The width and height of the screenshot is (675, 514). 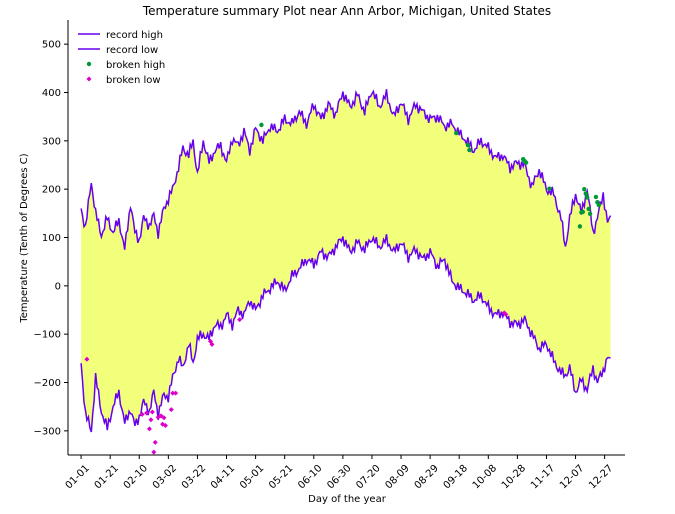 What do you see at coordinates (134, 35) in the screenshot?
I see `legend-label-record-high: record high` at bounding box center [134, 35].